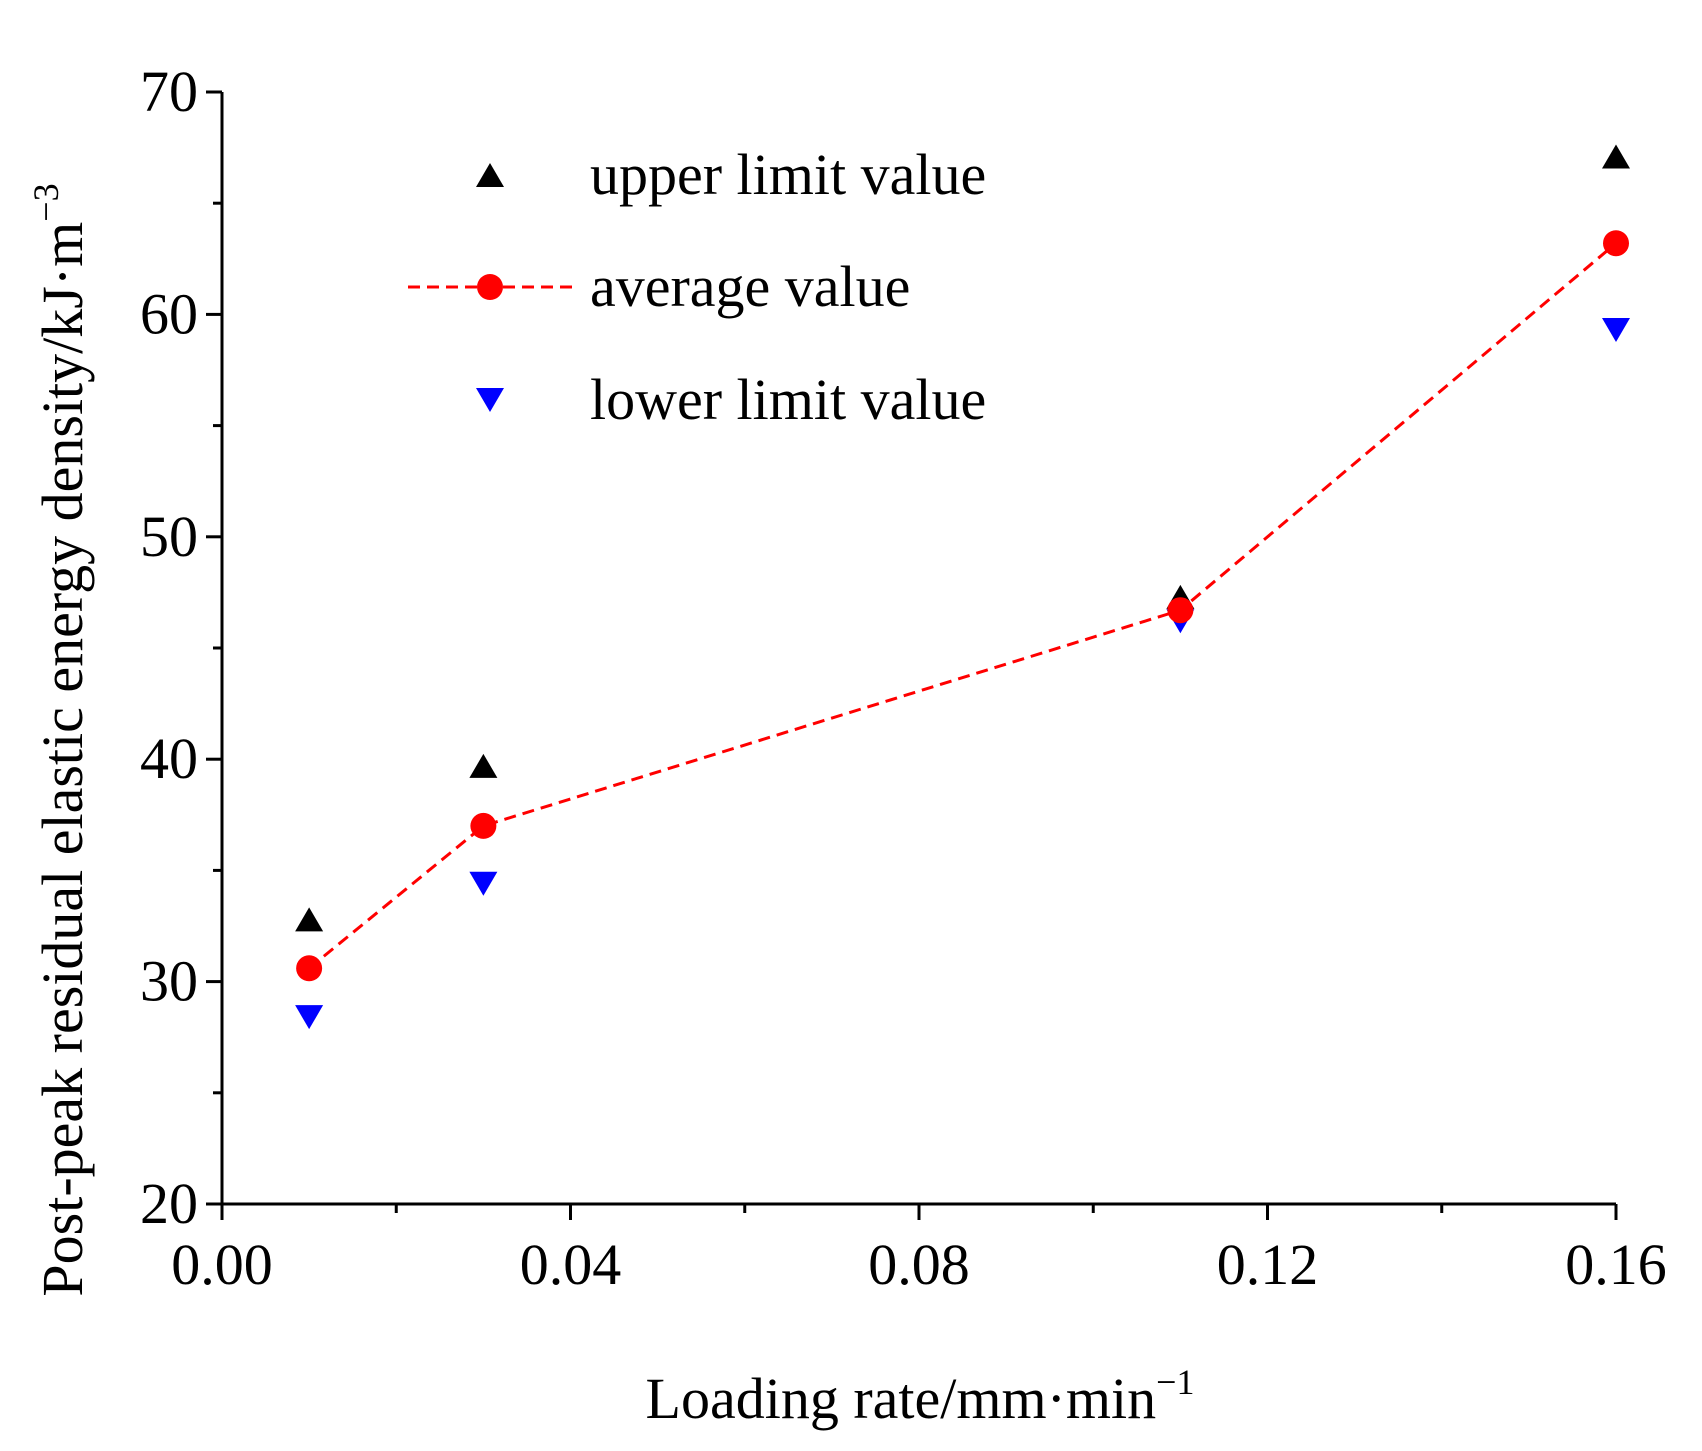 This screenshot has width=1702, height=1451. What do you see at coordinates (169, 91) in the screenshot?
I see `y-tick-label: 70` at bounding box center [169, 91].